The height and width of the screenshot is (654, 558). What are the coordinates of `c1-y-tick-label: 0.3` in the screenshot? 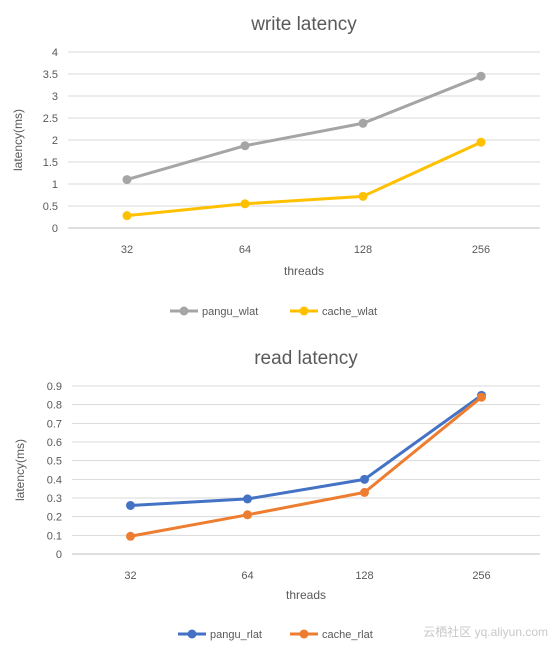 It's located at (54, 499).